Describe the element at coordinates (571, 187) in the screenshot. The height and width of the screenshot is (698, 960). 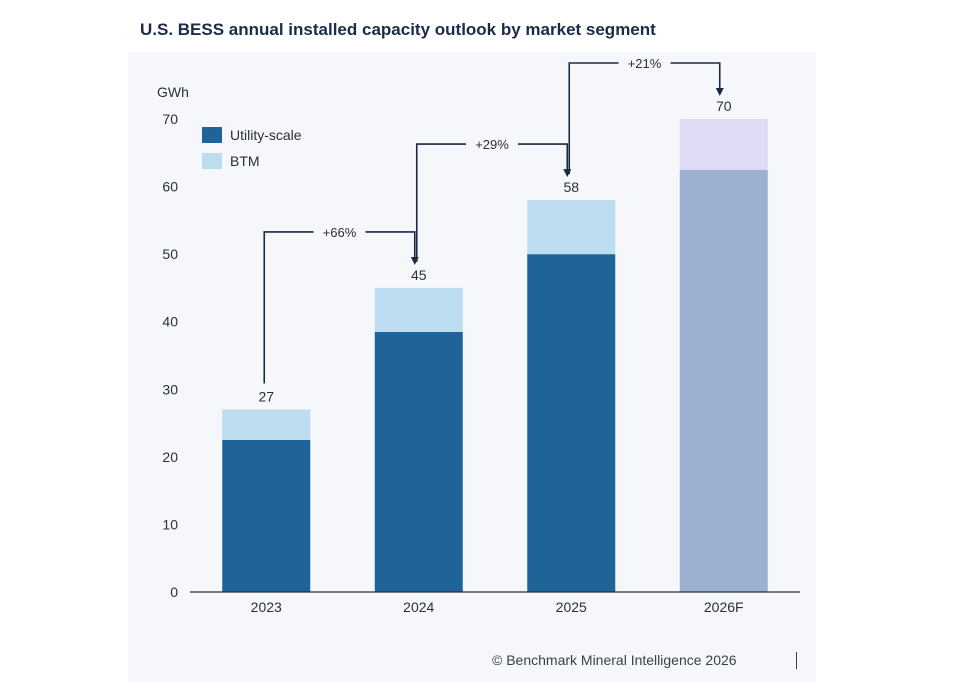
I see `total-label: 58` at that location.